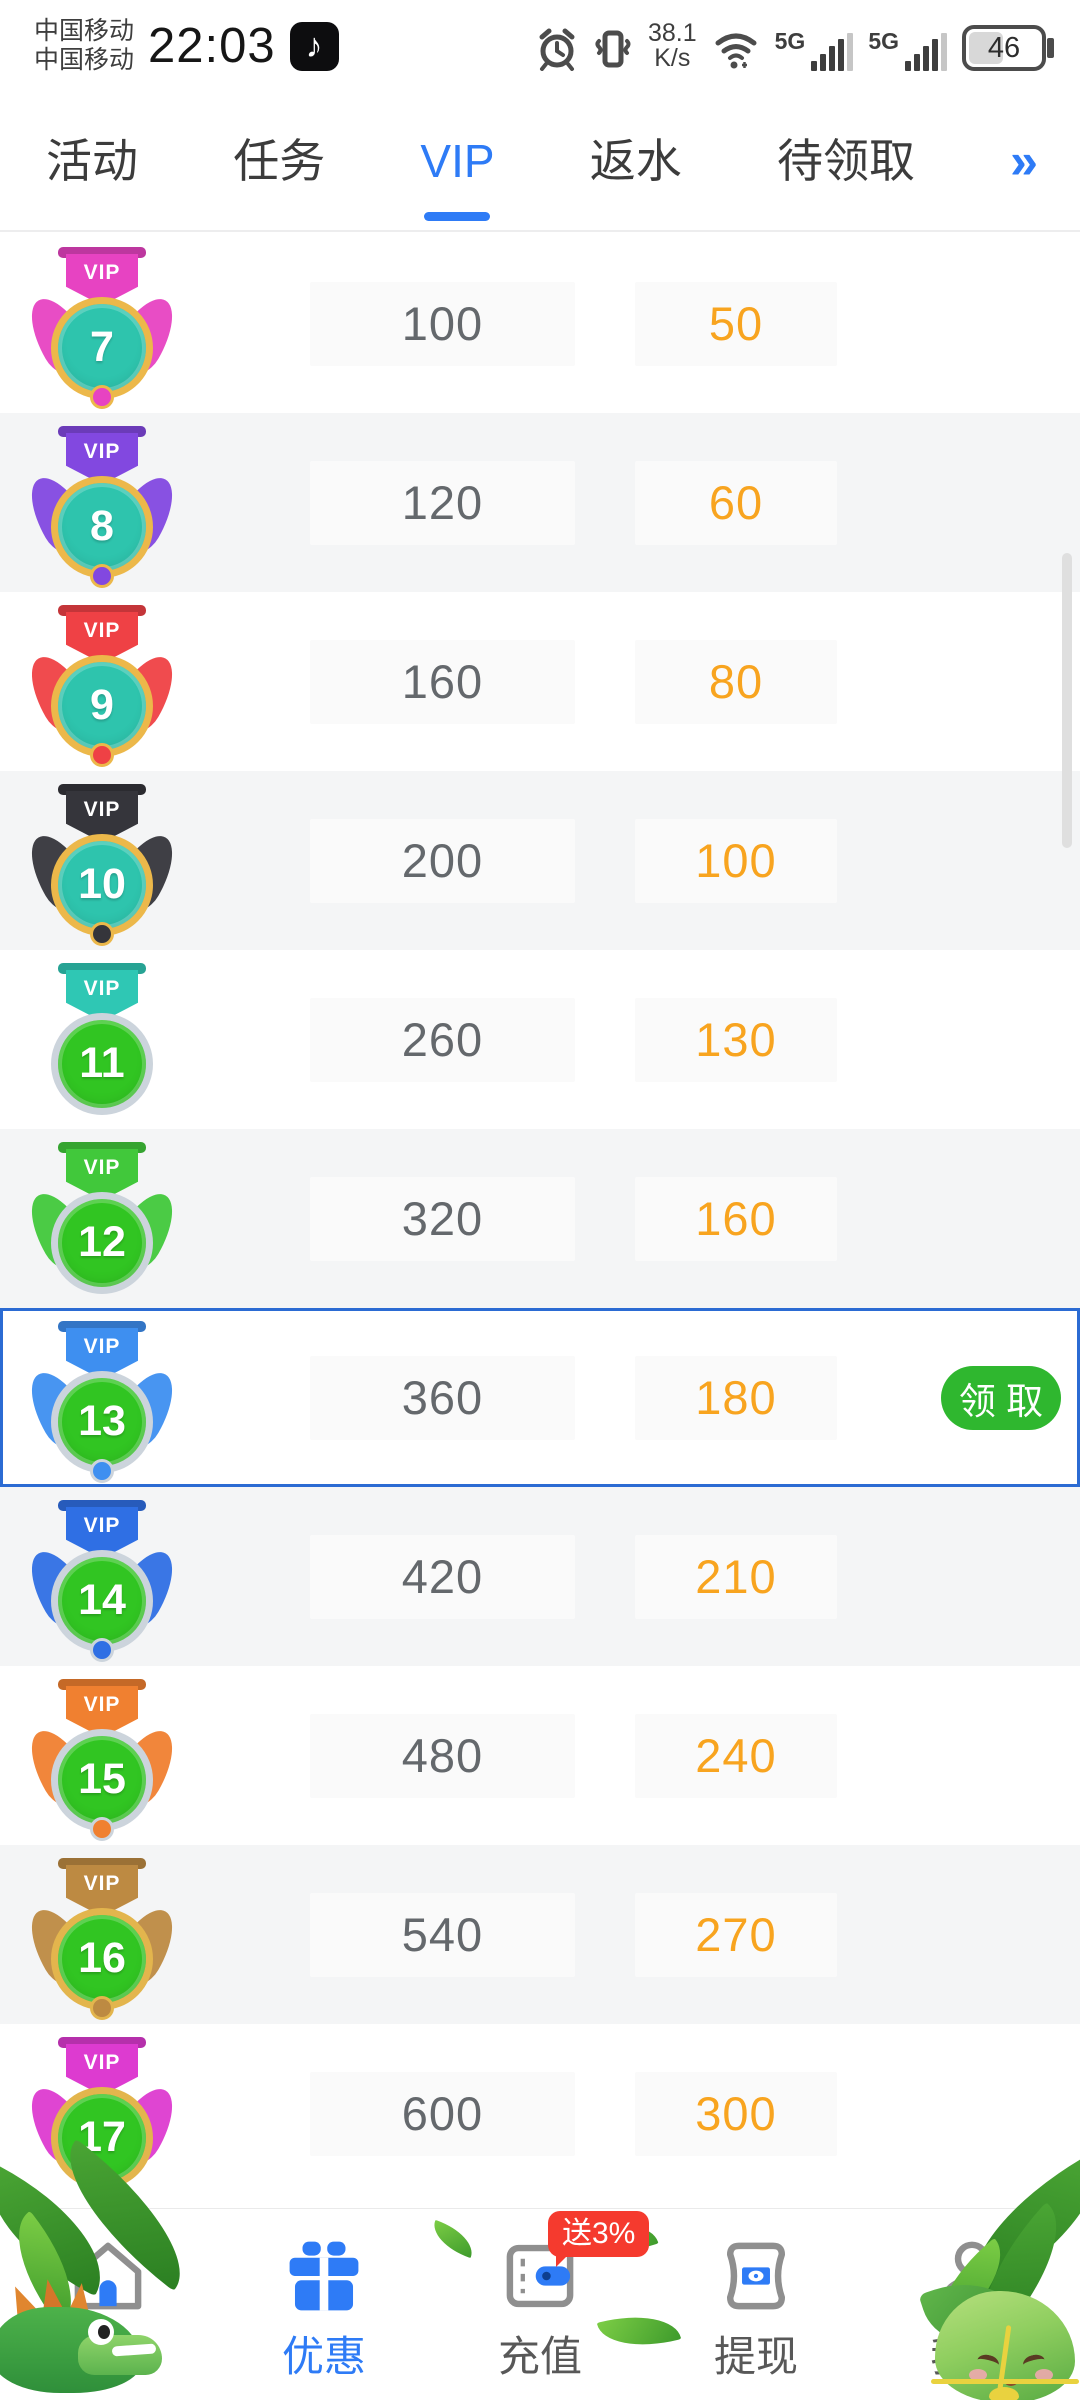 Image resolution: width=1080 pixels, height=2400 pixels. I want to click on bonus-cell: 160, so click(736, 1218).